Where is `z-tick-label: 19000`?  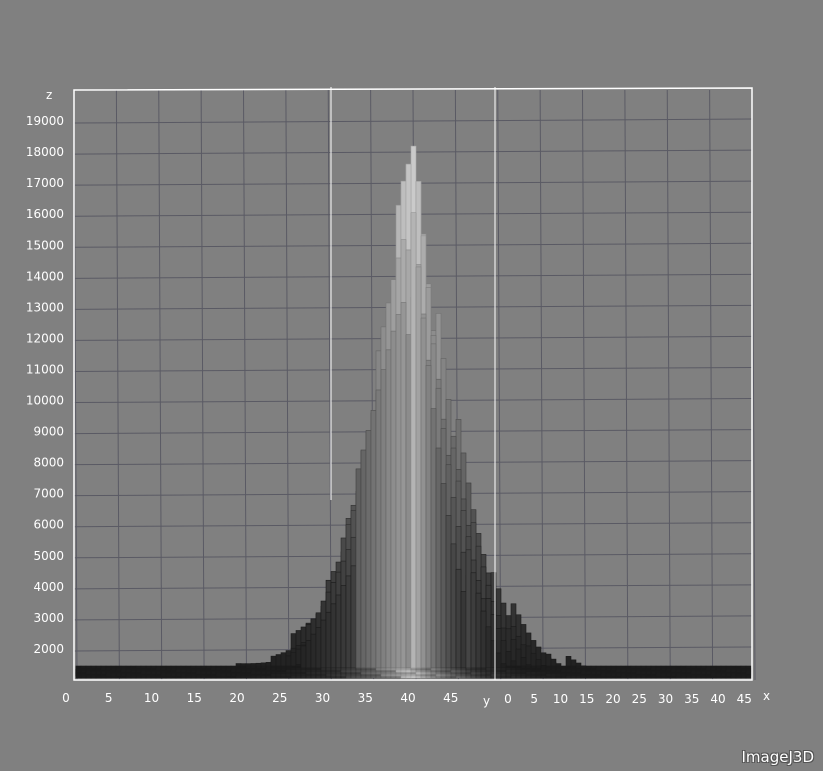 z-tick-label: 19000 is located at coordinates (45, 121).